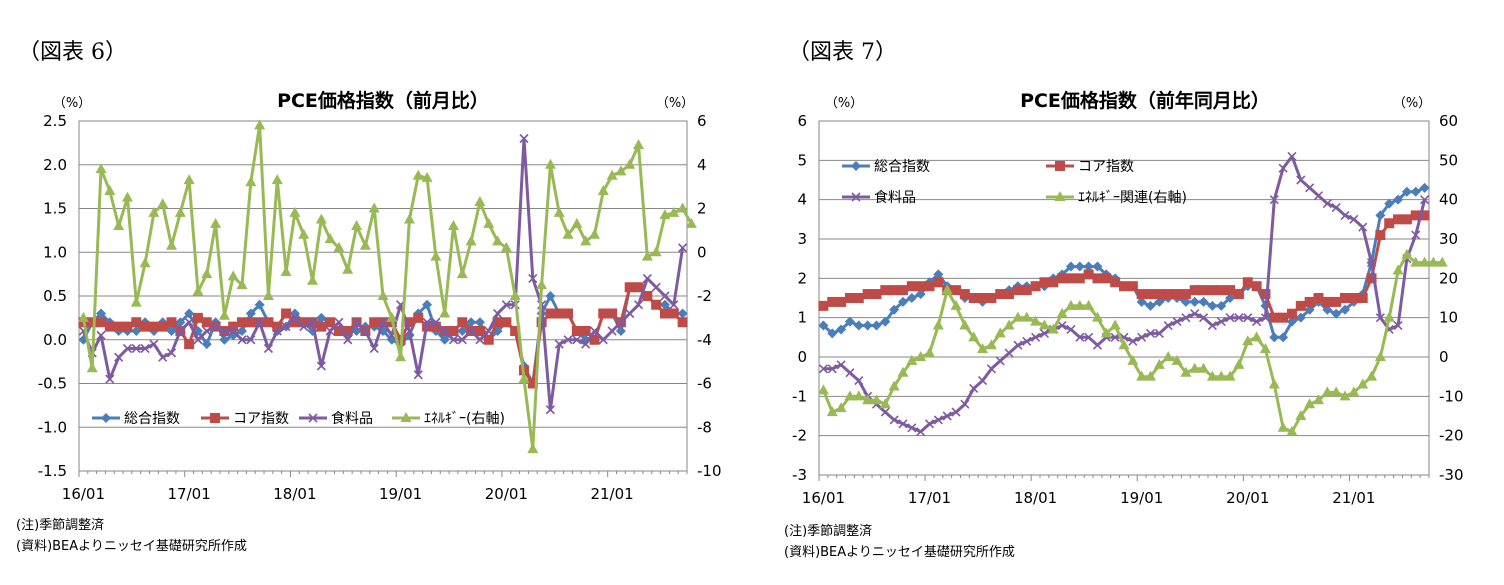  Describe the element at coordinates (802, 200) in the screenshot. I see `y-tick-label: 4` at that location.